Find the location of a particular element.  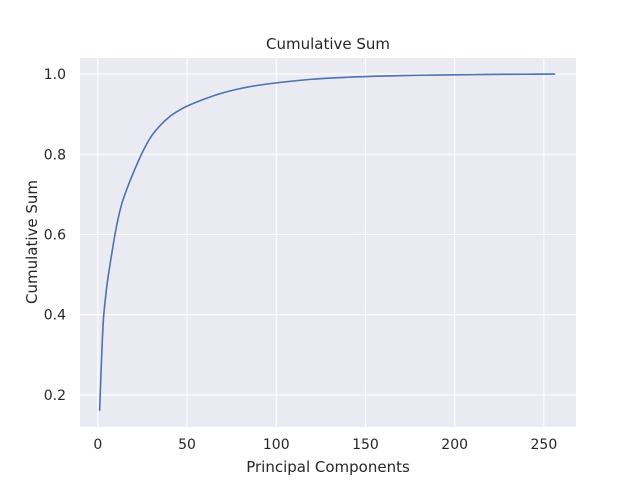

x-tick-label: 0 is located at coordinates (97, 445).